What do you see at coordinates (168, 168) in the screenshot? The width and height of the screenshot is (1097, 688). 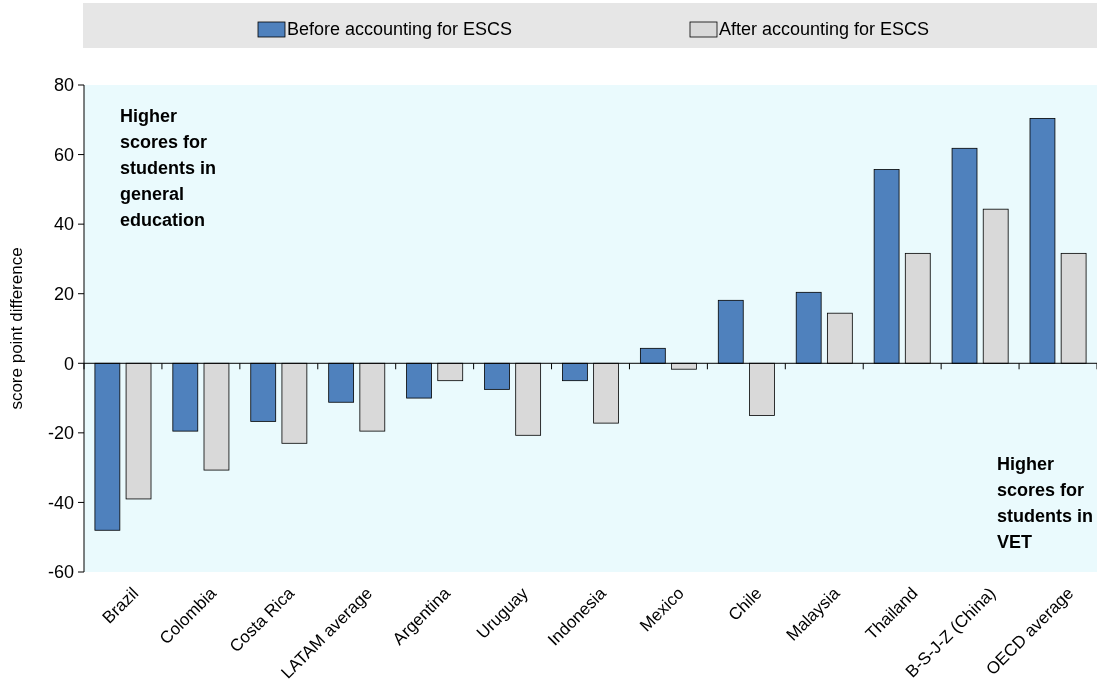 I see `annotation: Higher scores for students in general education` at bounding box center [168, 168].